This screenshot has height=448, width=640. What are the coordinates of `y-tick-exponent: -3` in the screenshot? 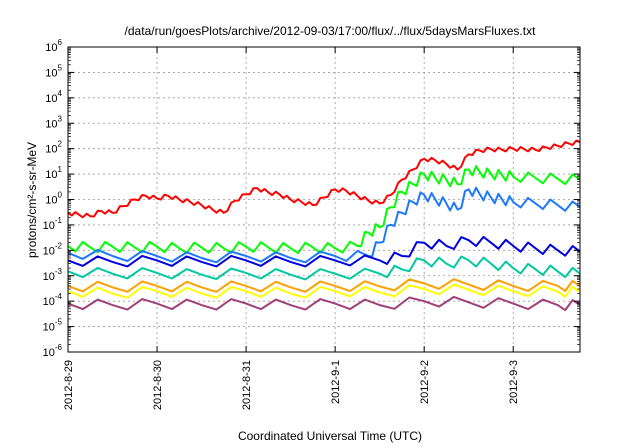 It's located at (59, 271).